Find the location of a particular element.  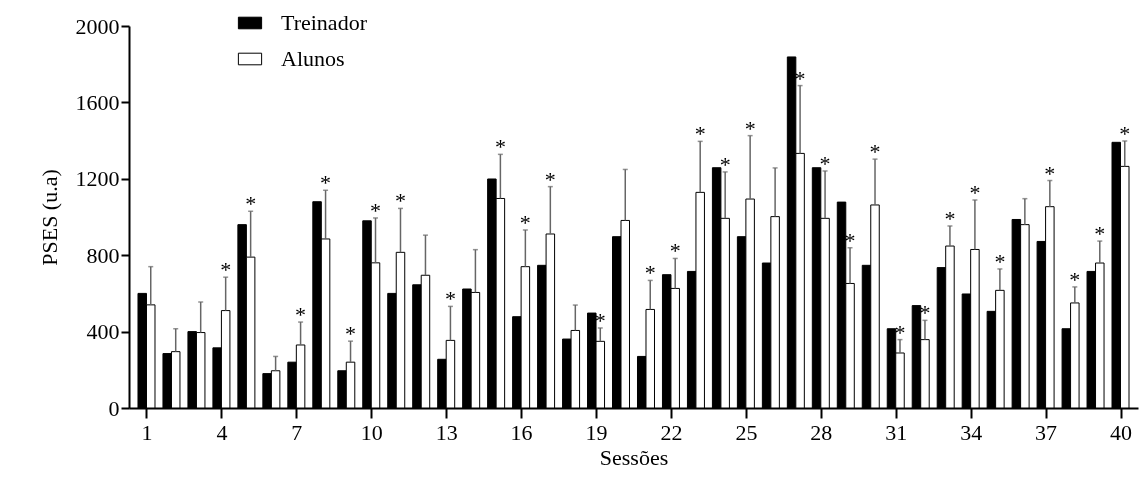

legend-label: Treinador is located at coordinates (324, 22).